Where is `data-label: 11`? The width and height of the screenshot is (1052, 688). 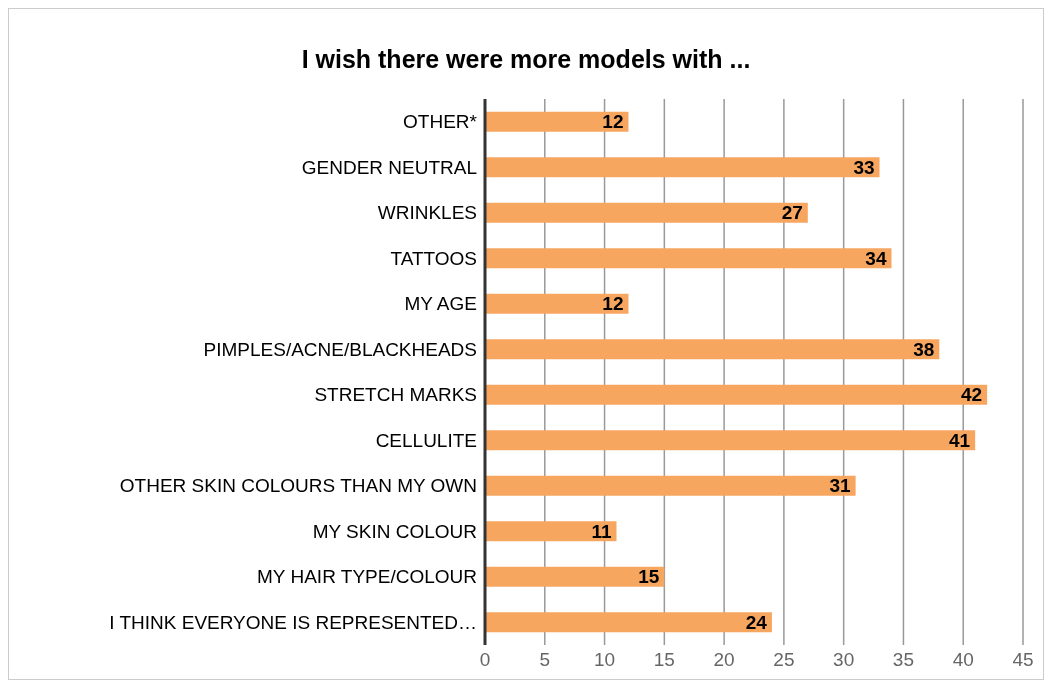 data-label: 11 is located at coordinates (601, 531).